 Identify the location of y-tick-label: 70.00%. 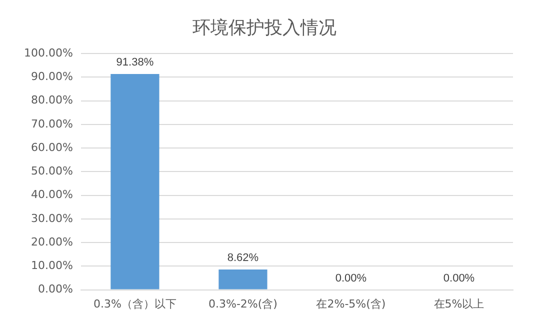
(51, 123).